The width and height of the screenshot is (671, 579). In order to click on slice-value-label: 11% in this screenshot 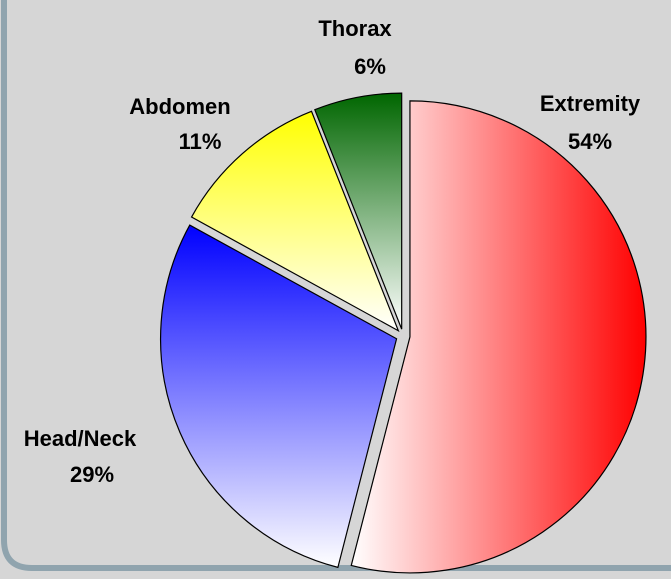, I will do `click(200, 141)`.